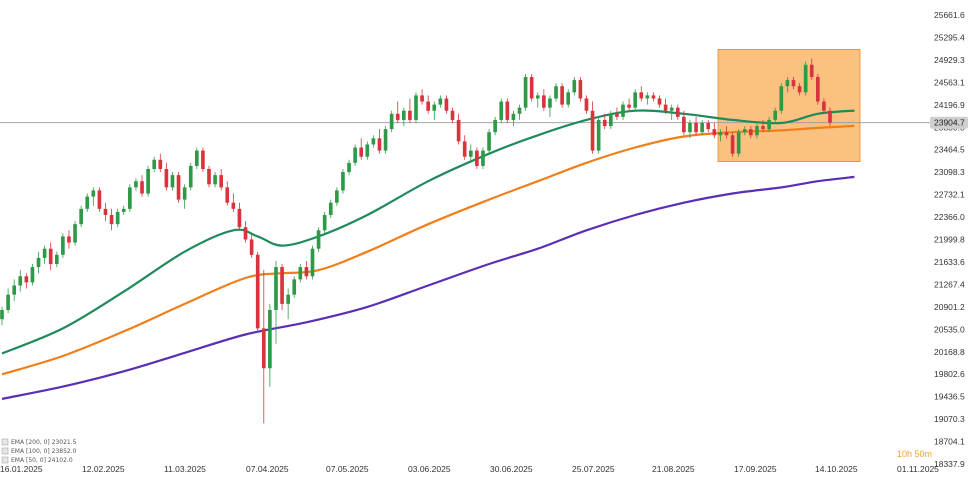 The width and height of the screenshot is (972, 478). What do you see at coordinates (949, 122) in the screenshot?
I see `current-price-tag-bg` at bounding box center [949, 122].